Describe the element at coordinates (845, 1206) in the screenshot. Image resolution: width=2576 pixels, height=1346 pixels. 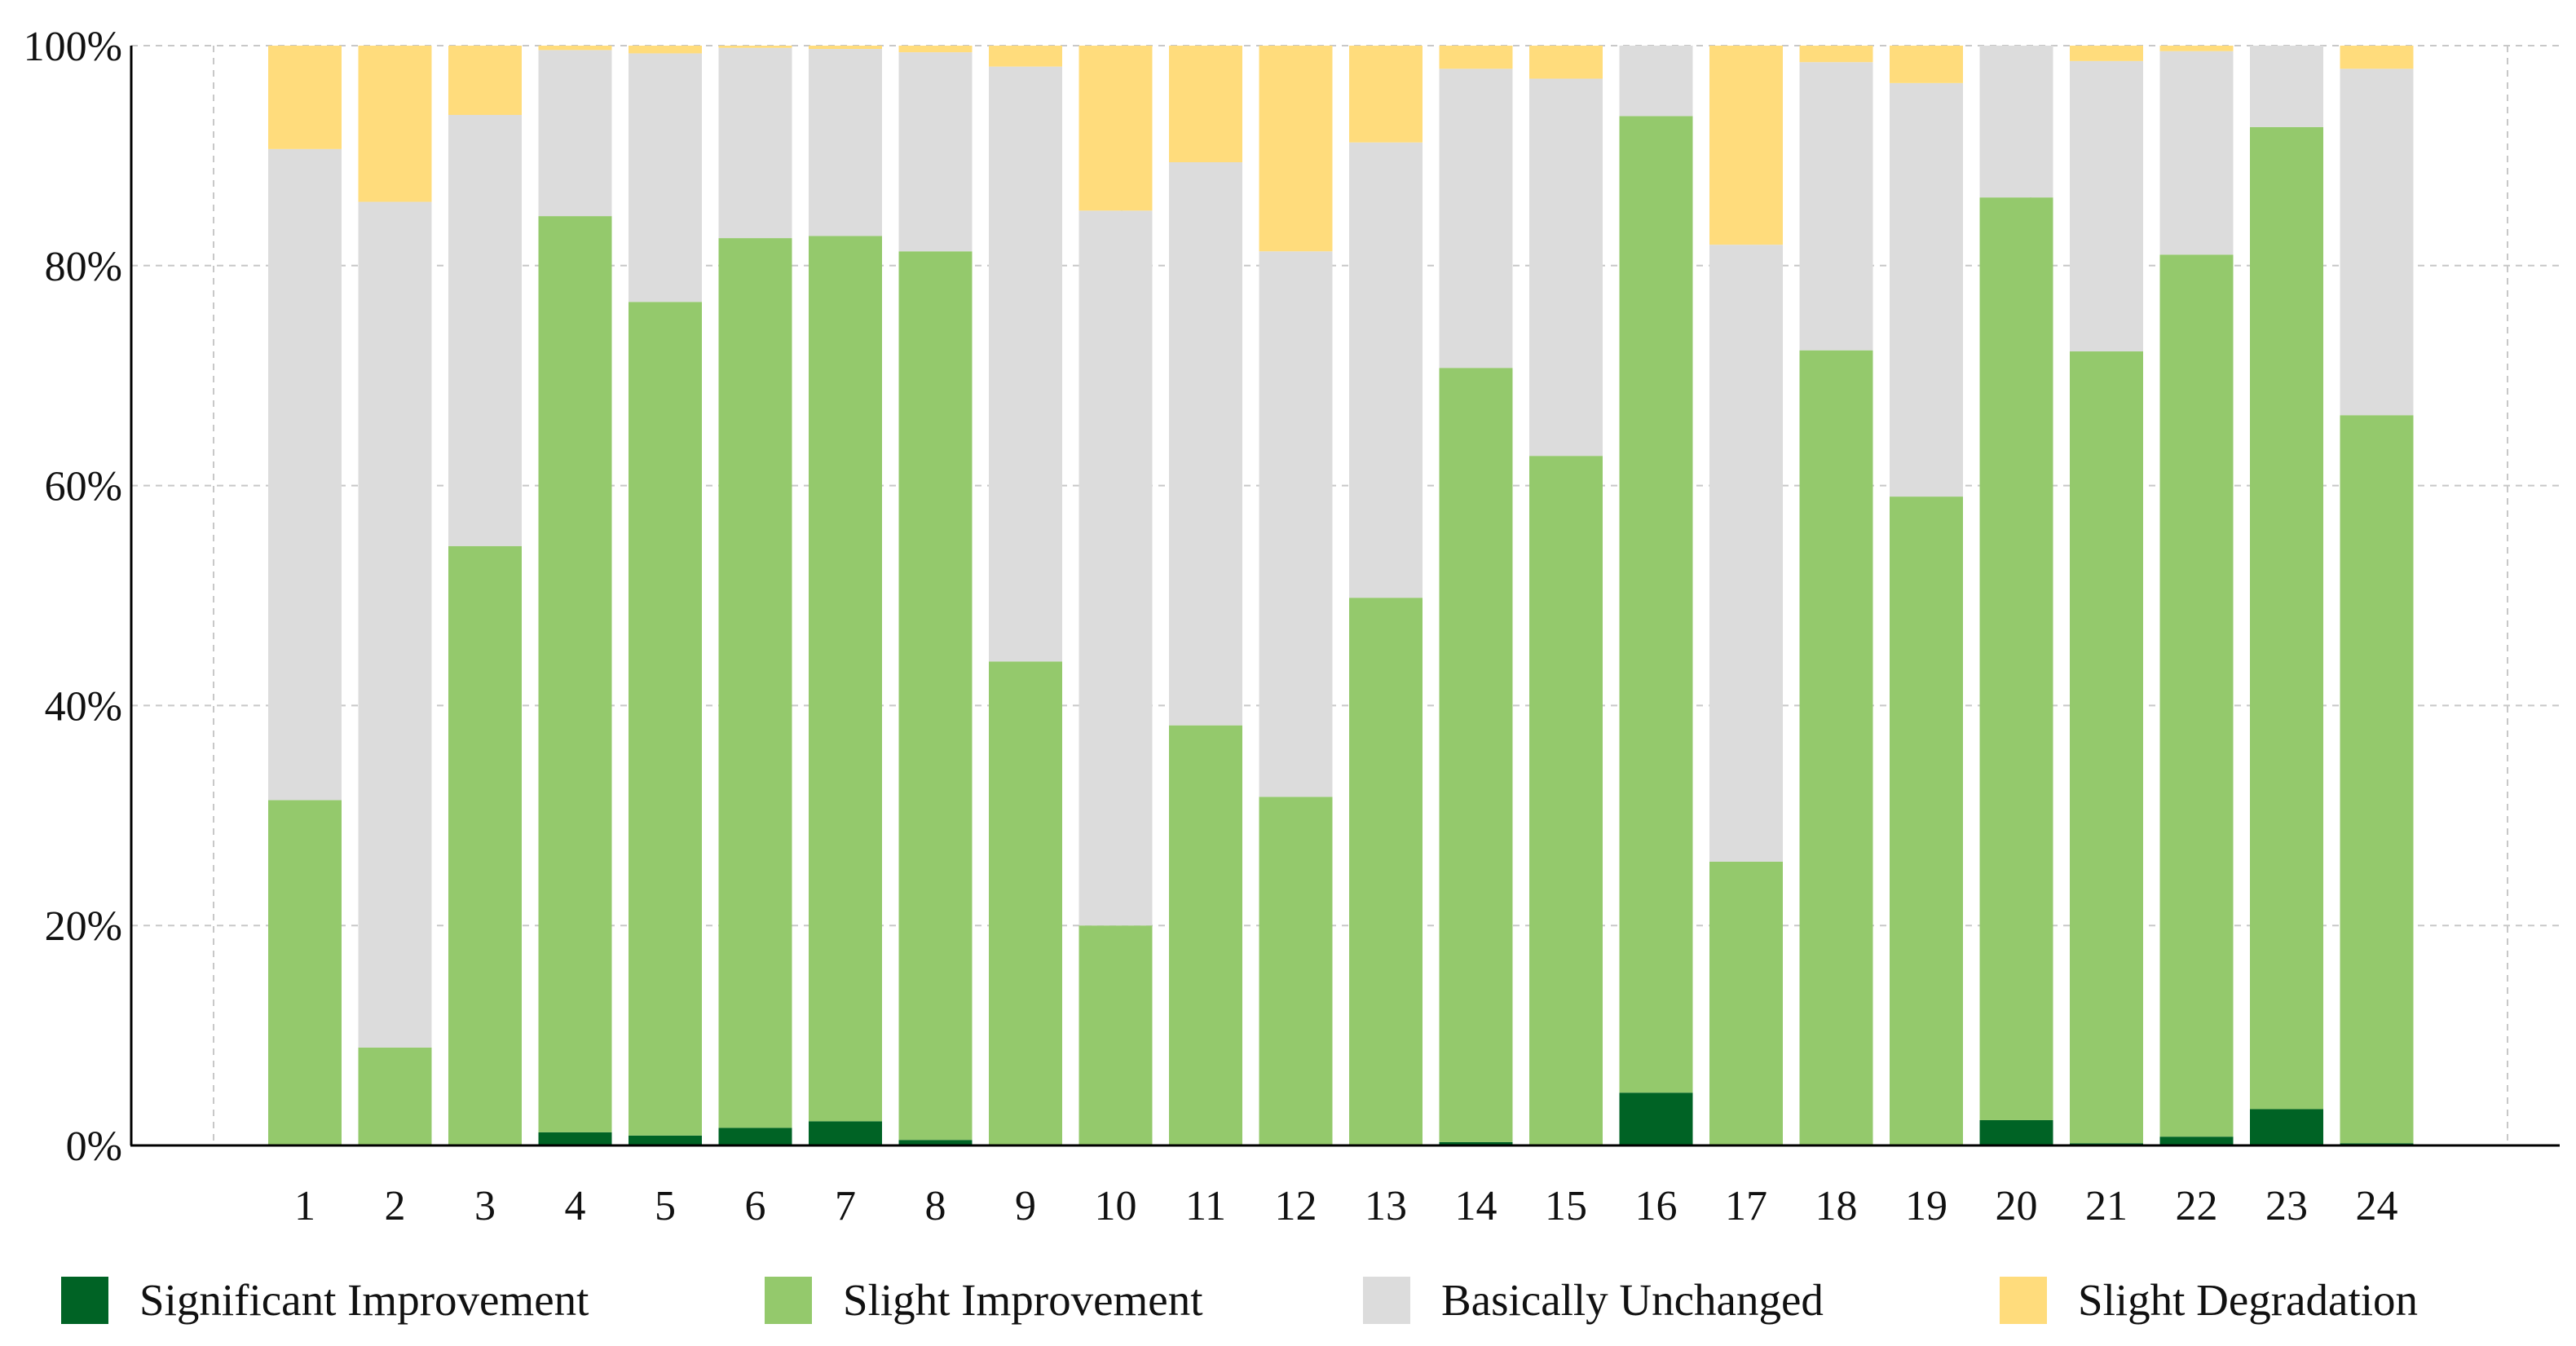
I see `x-tick-label: 7` at that location.